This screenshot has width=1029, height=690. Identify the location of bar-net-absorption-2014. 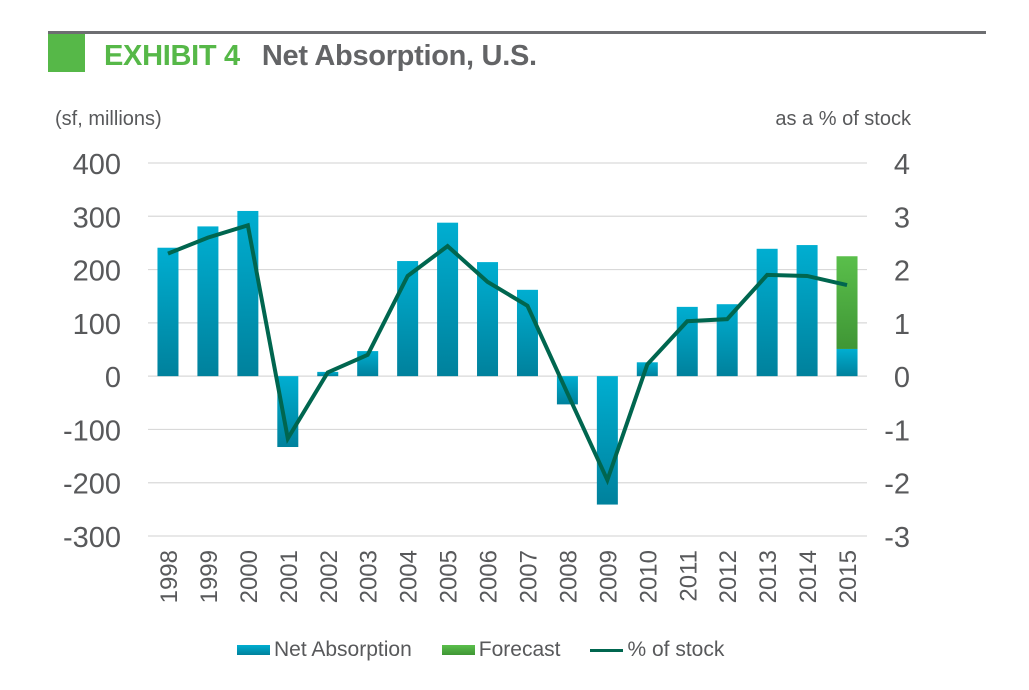
(807, 311).